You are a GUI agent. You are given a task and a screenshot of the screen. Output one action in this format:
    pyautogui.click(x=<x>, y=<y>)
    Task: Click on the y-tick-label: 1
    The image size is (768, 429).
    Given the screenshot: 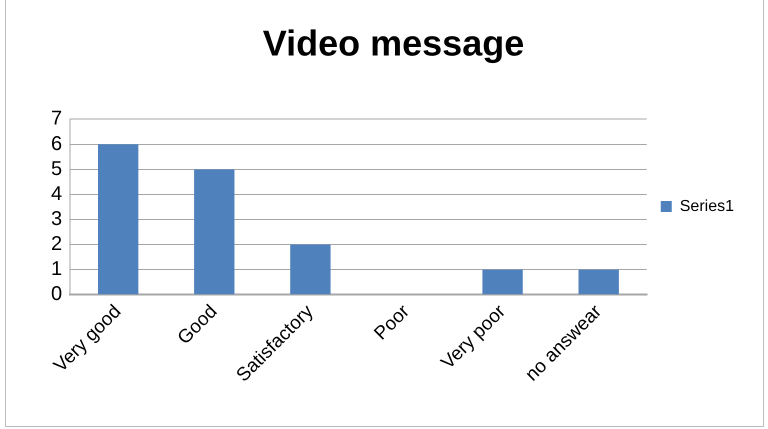 What is the action you would take?
    pyautogui.click(x=56, y=269)
    